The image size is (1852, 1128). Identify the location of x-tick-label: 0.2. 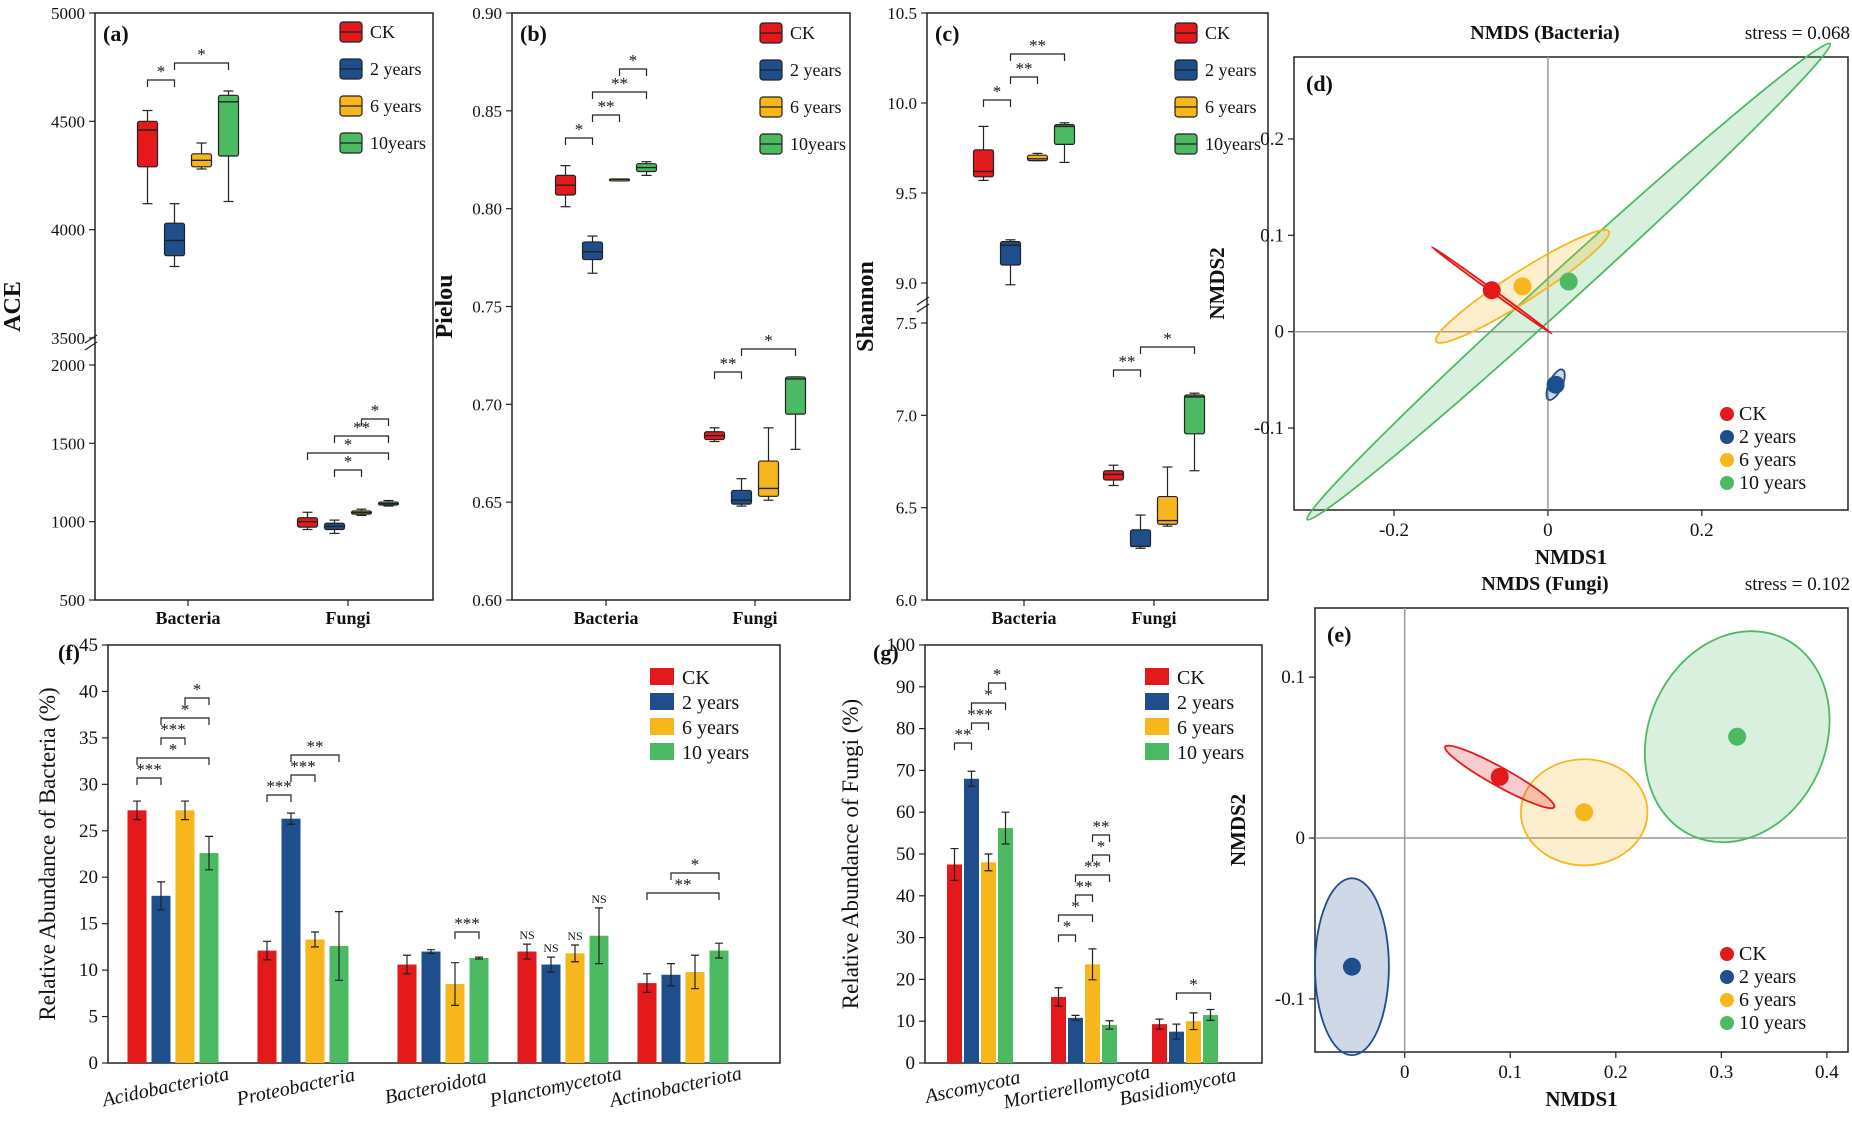
(1616, 1072).